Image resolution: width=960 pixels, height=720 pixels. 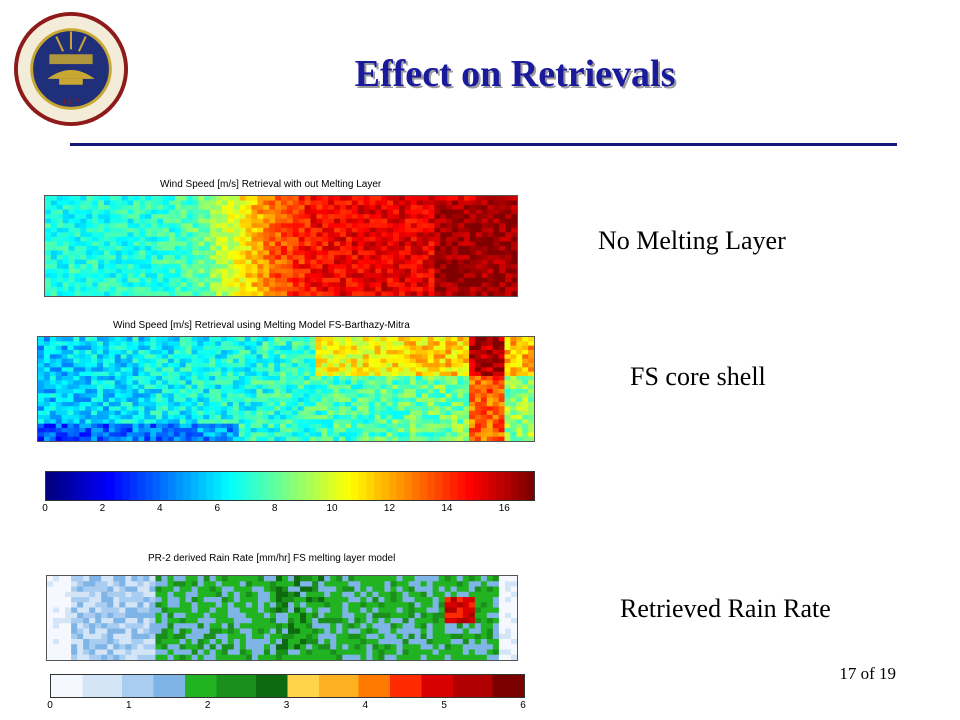 What do you see at coordinates (281, 246) in the screenshot?
I see `wind-no-ml-heatmap` at bounding box center [281, 246].